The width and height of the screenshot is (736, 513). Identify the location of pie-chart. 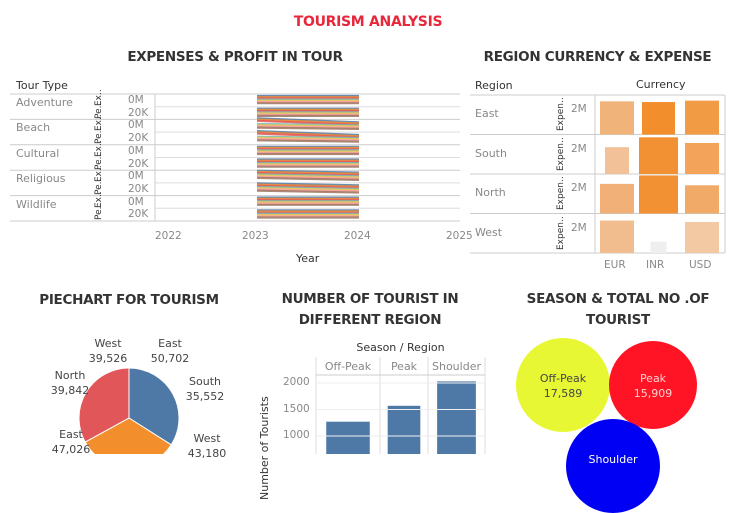
(129, 410).